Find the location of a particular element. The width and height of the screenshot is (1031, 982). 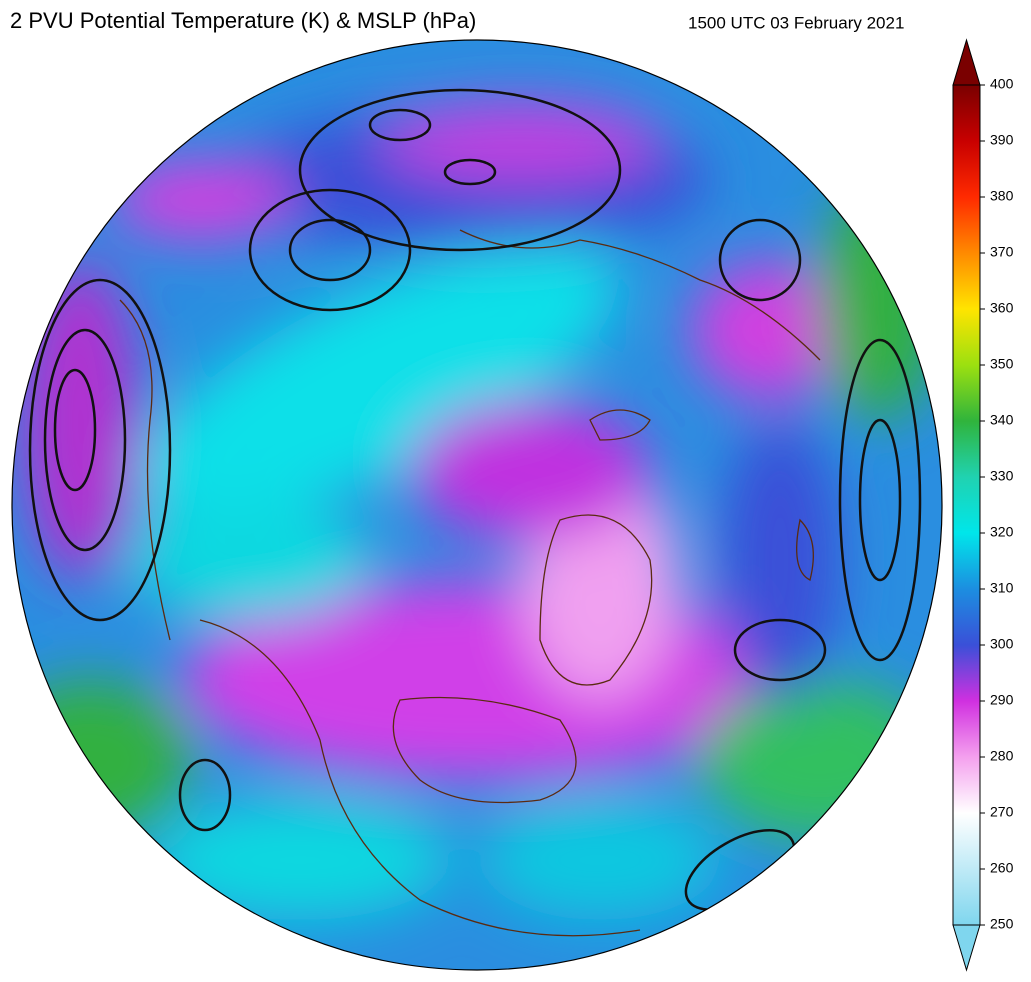

valid-time: 1500 UTC 03 February 2021 is located at coordinates (796, 22).